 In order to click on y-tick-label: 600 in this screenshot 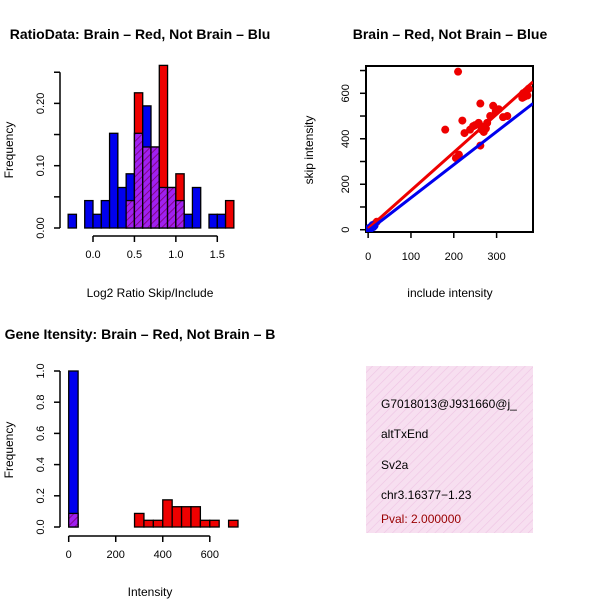, I will do `click(346, 93)`.